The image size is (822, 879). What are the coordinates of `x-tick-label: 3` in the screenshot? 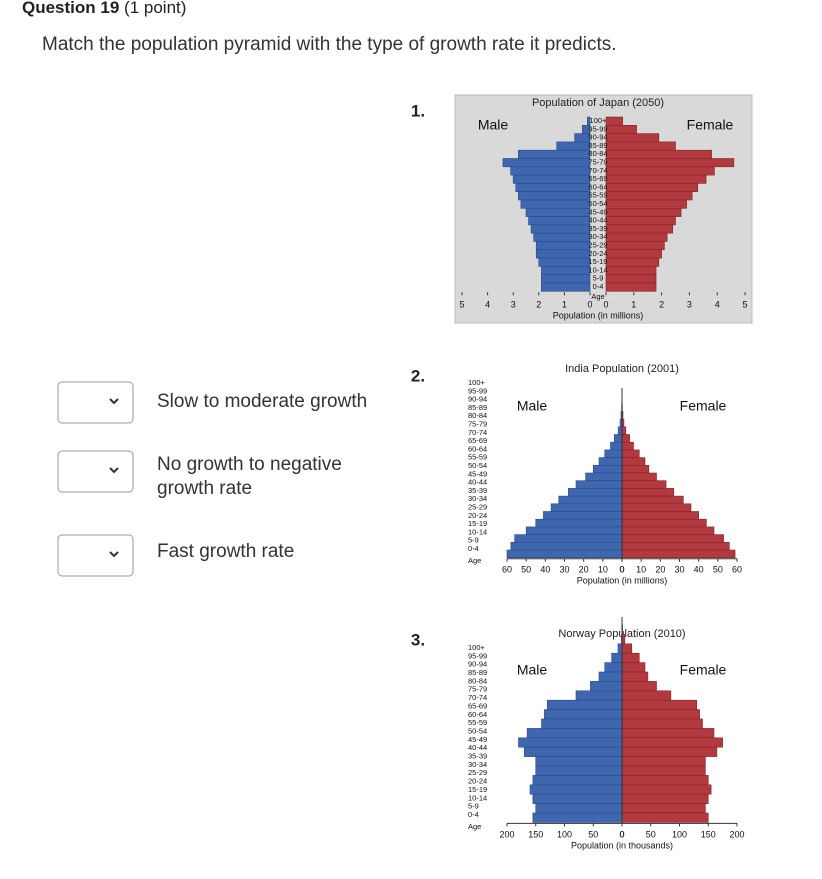 It's located at (689, 304).